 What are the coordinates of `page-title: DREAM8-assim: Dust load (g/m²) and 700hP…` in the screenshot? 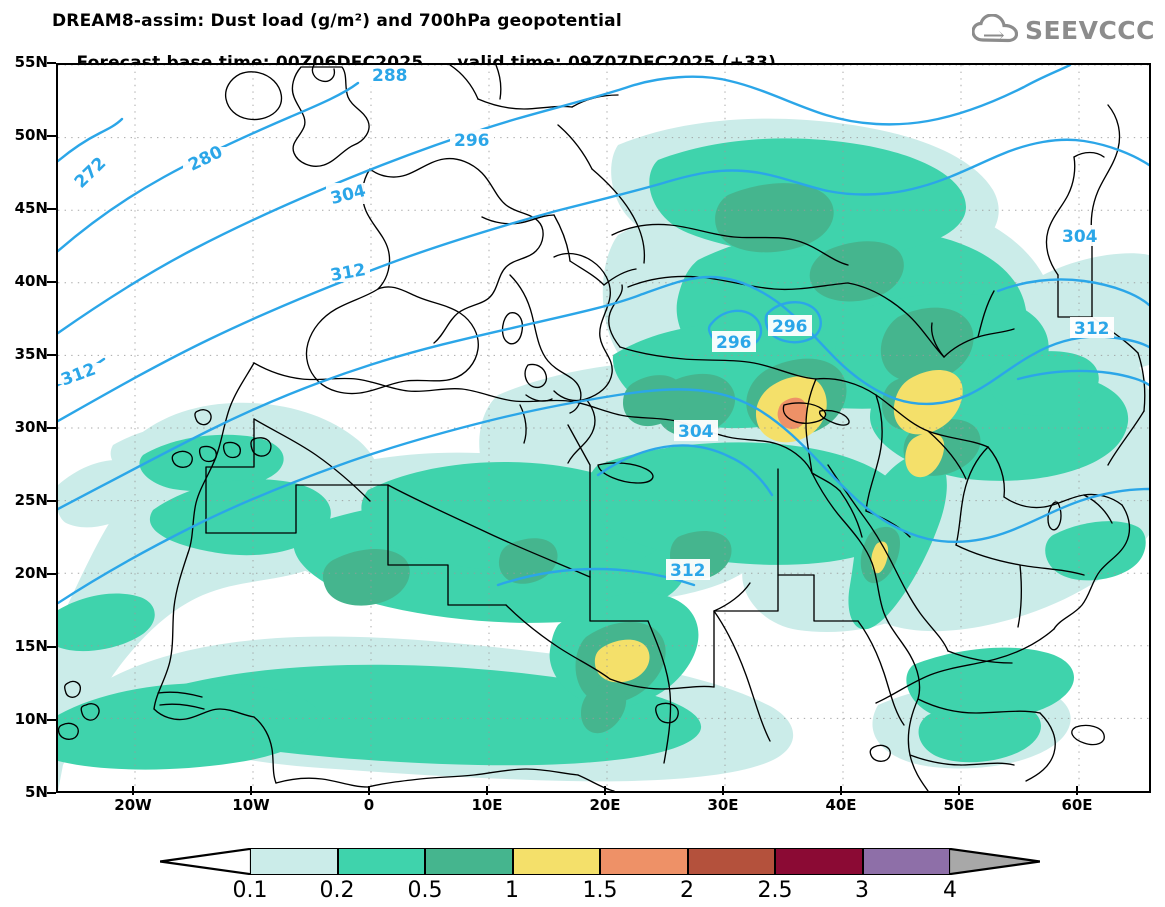 It's located at (337, 21).